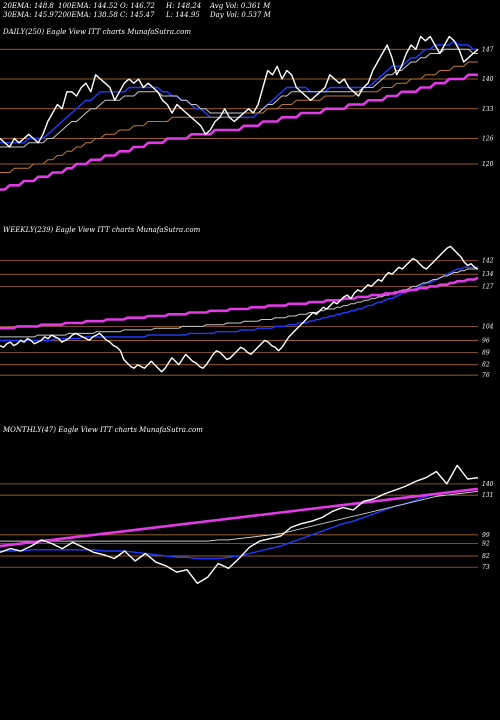 This screenshot has height=720, width=500. What do you see at coordinates (240, 6) in the screenshot?
I see `header-avg-vol: Avg Vol: 0.361 M` at bounding box center [240, 6].